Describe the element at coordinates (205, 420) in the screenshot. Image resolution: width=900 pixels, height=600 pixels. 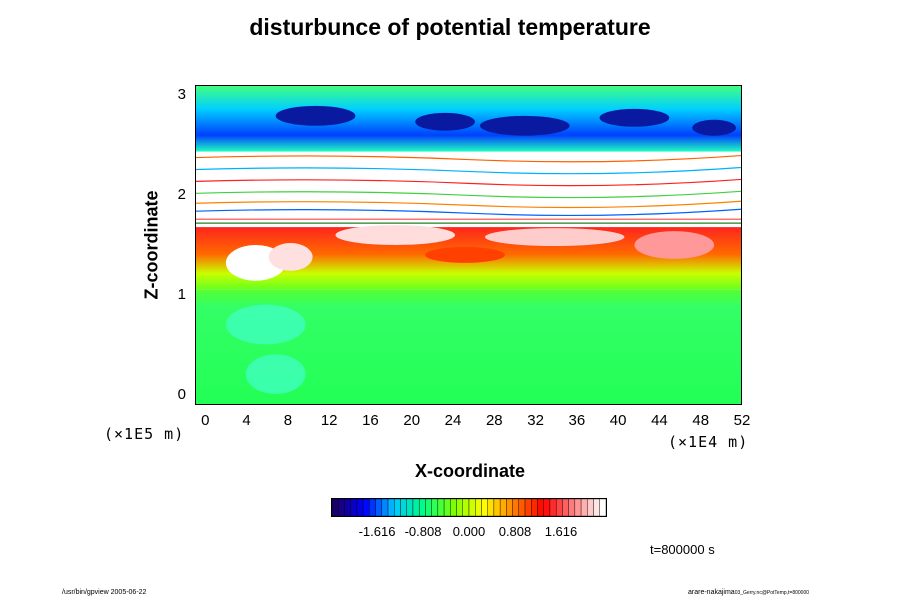
I see `x-tick-label: 0` at that location.